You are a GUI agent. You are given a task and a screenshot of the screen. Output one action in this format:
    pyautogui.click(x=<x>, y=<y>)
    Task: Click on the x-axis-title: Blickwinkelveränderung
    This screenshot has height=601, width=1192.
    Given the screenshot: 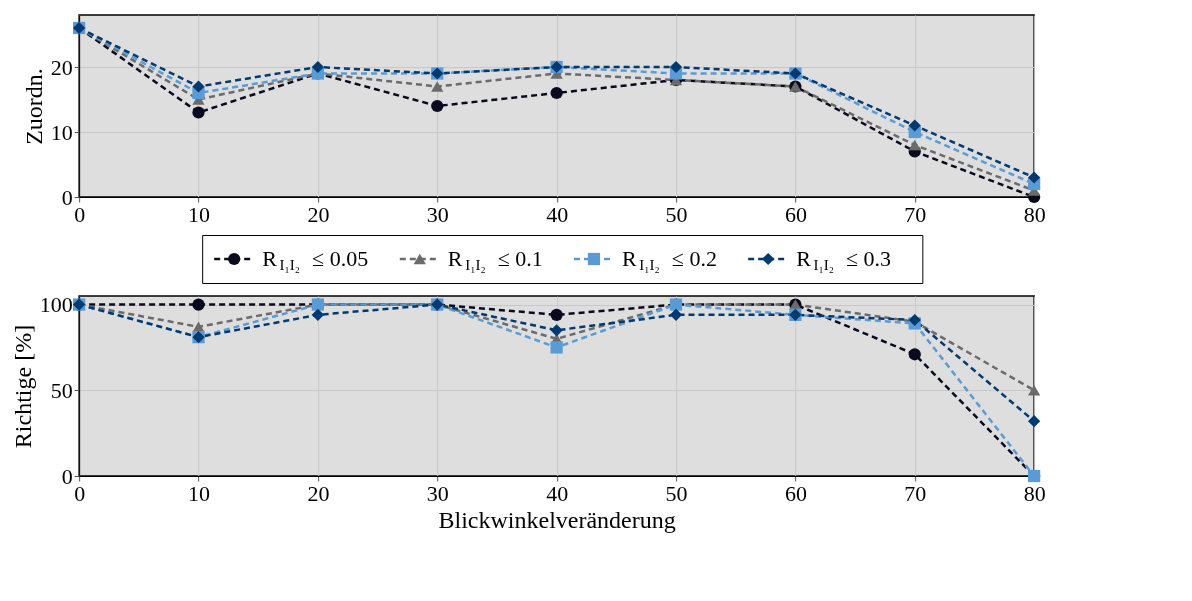 What is the action you would take?
    pyautogui.click(x=557, y=519)
    